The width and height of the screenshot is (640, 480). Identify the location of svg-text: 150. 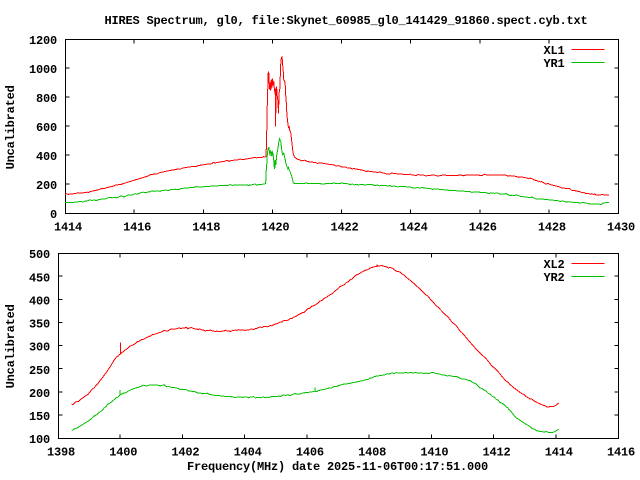
(39, 417).